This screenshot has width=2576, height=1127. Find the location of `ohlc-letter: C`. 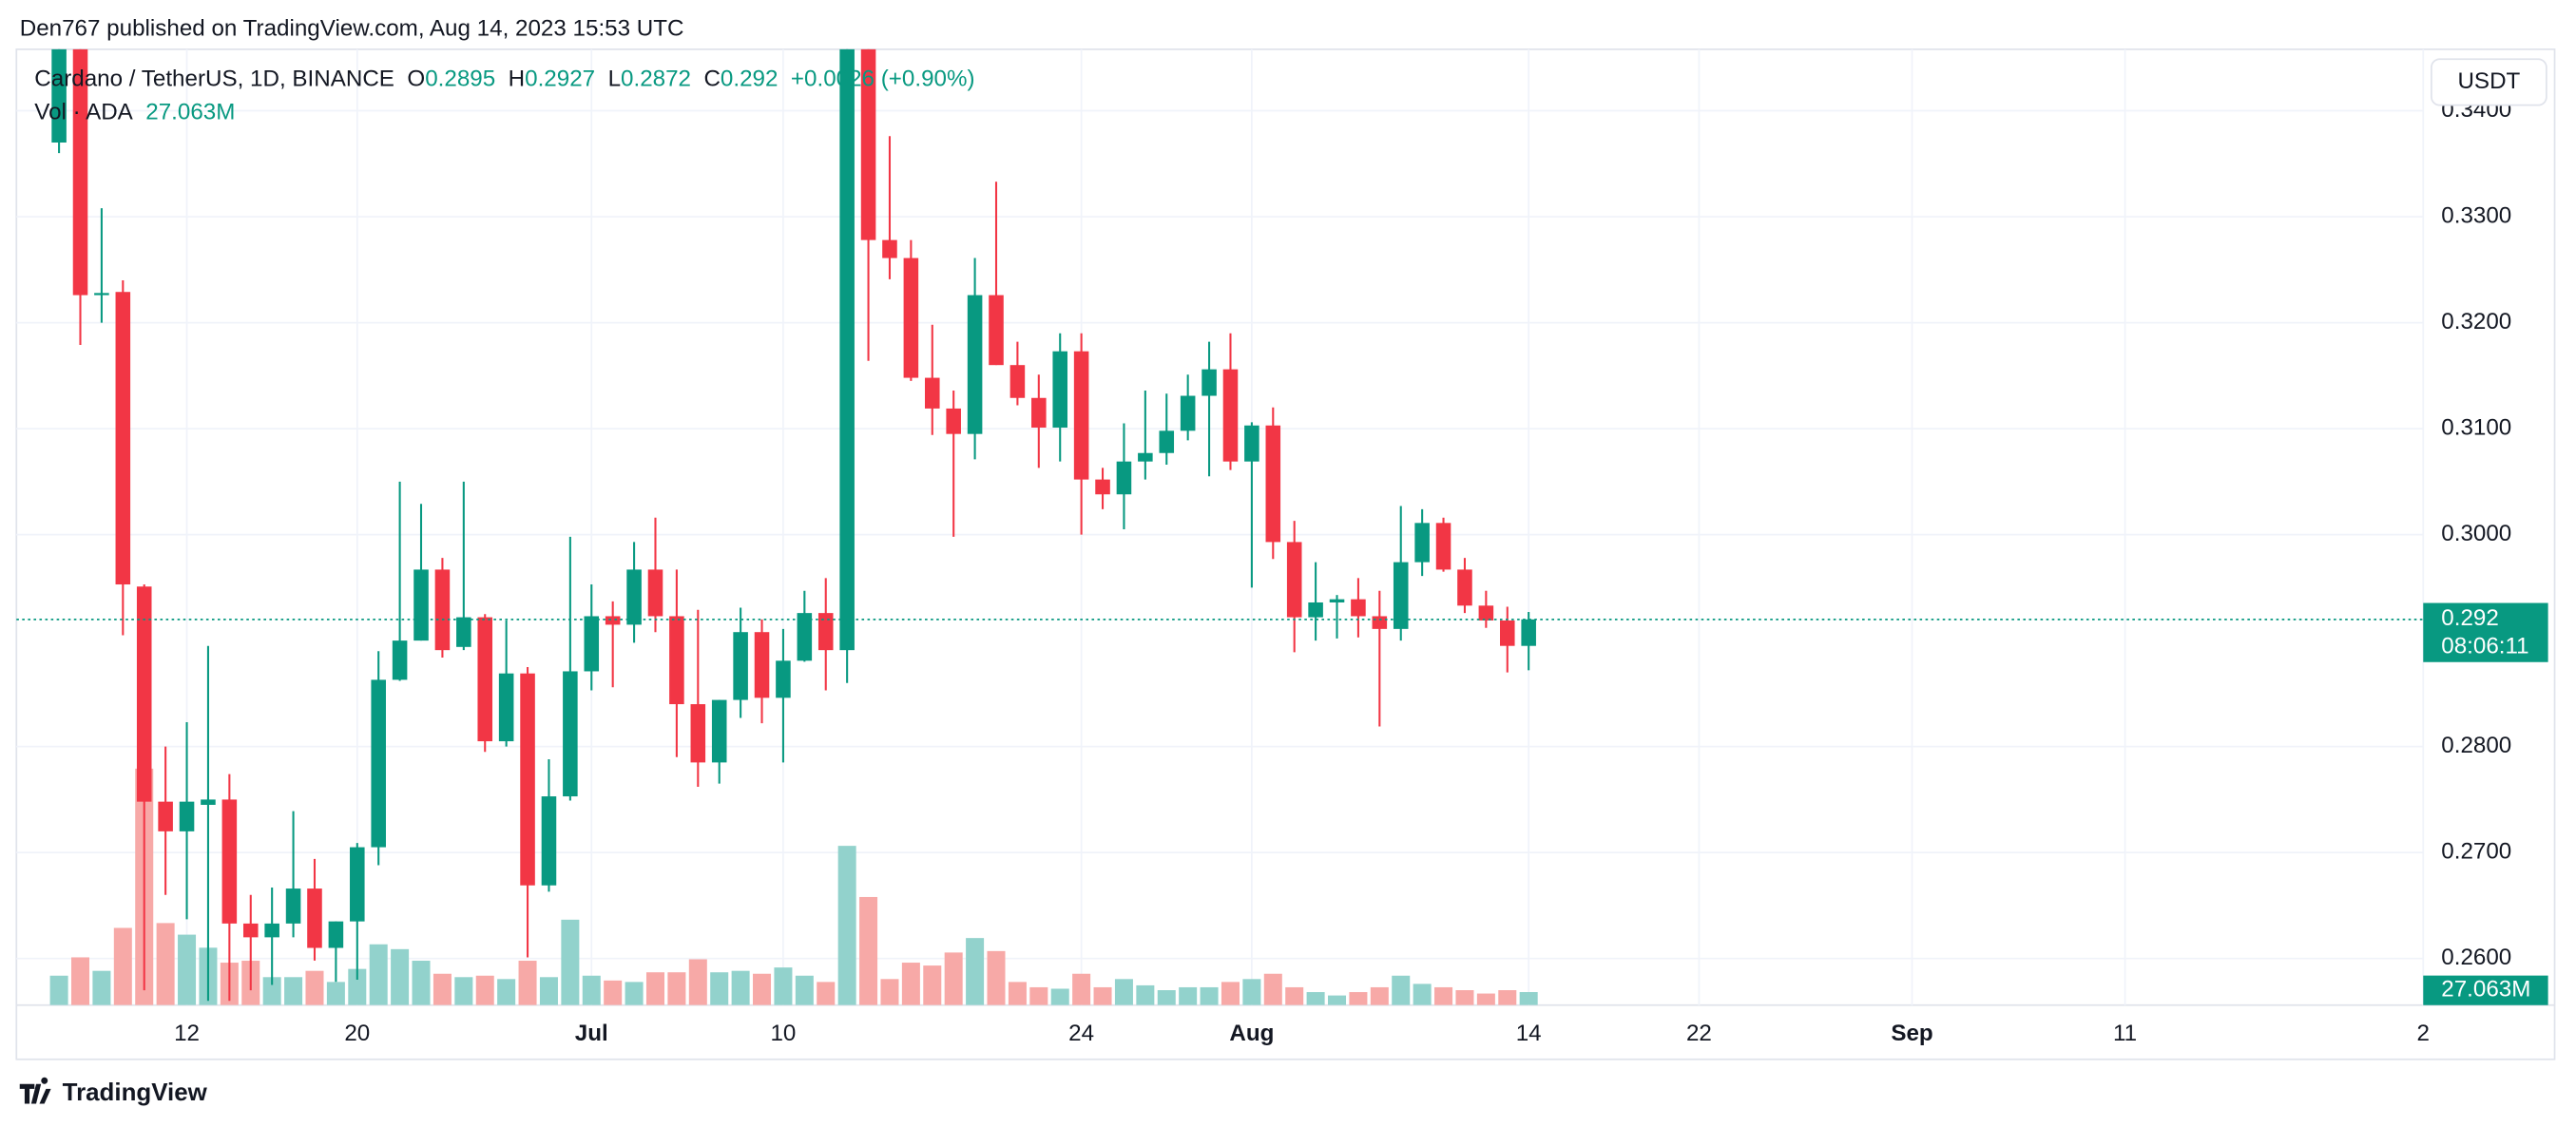

ohlc-letter: C is located at coordinates (711, 79).